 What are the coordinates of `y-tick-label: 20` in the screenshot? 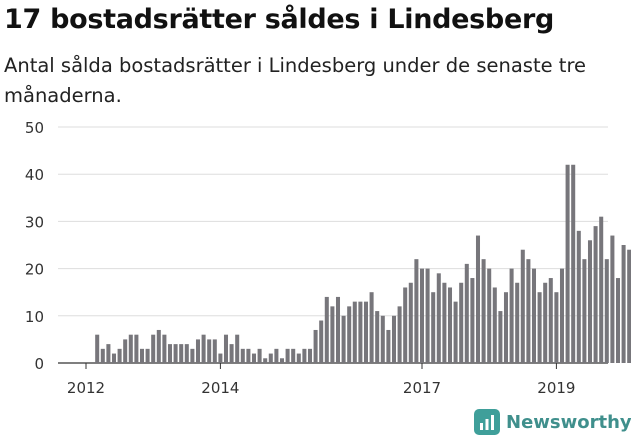 It's located at (34, 270).